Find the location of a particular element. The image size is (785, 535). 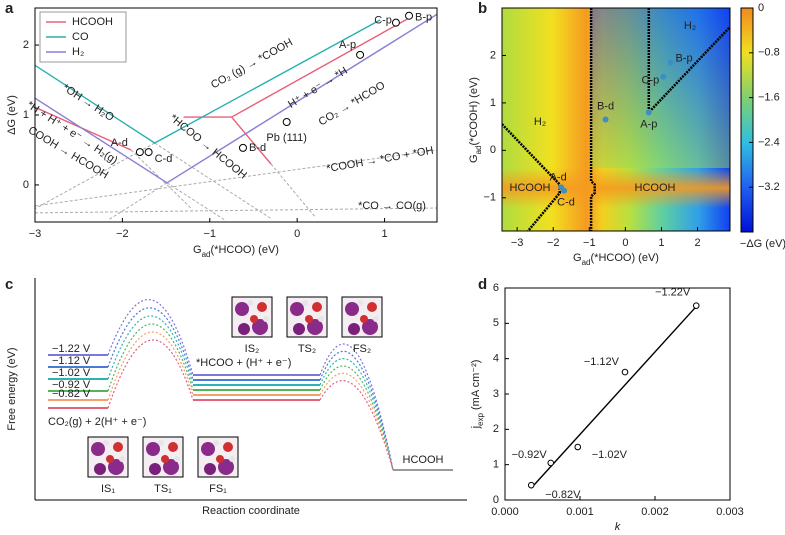

point-label: Pb (111) is located at coordinates (286, 138).